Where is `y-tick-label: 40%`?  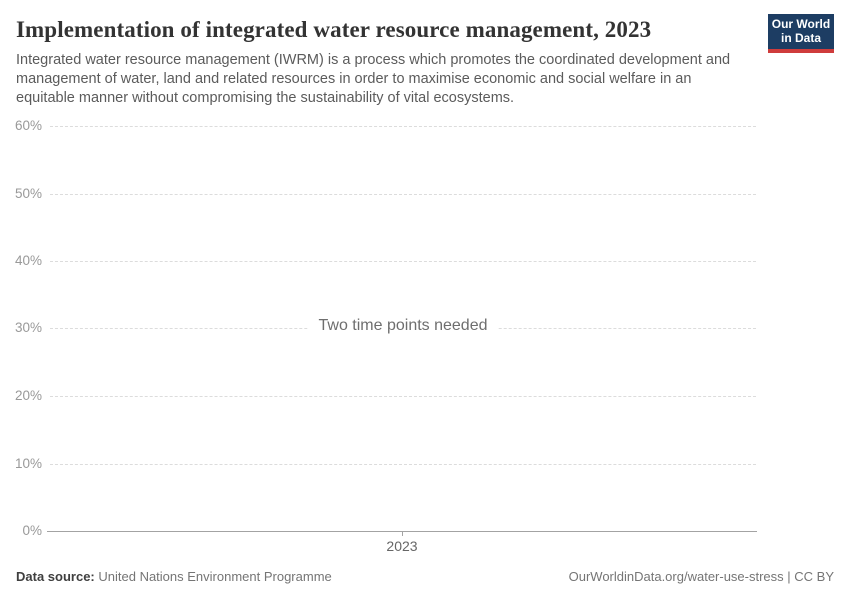
y-tick-label: 40% is located at coordinates (28, 260).